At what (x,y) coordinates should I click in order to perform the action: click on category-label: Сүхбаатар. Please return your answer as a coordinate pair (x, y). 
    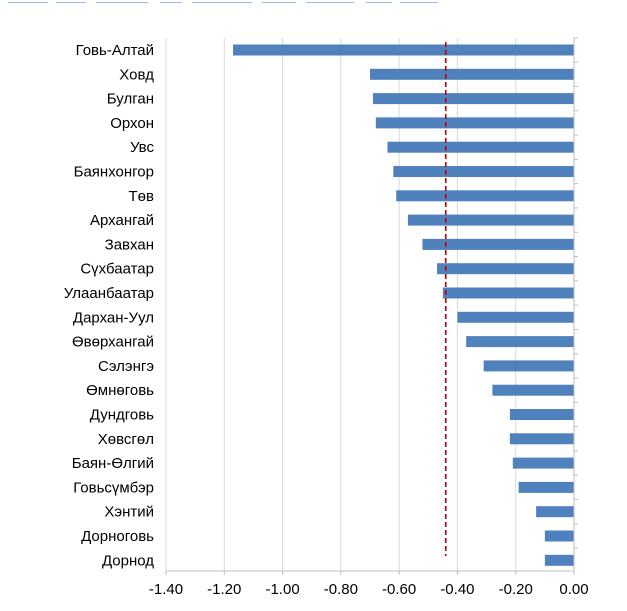
    Looking at the image, I should click on (117, 269).